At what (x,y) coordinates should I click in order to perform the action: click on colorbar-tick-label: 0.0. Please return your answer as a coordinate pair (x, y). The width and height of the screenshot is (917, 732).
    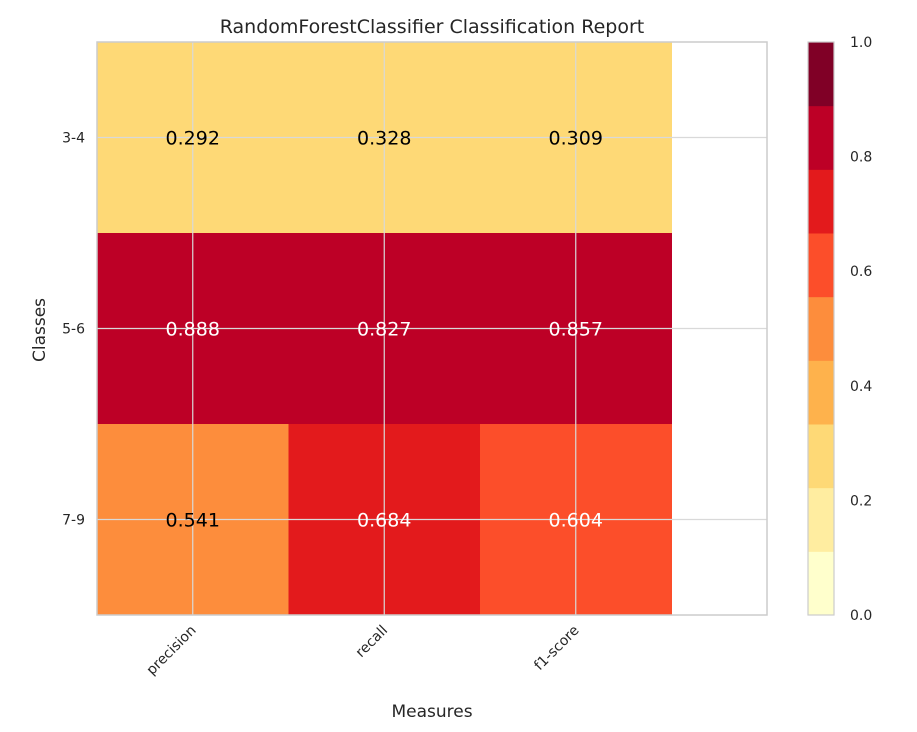
    Looking at the image, I should click on (861, 616).